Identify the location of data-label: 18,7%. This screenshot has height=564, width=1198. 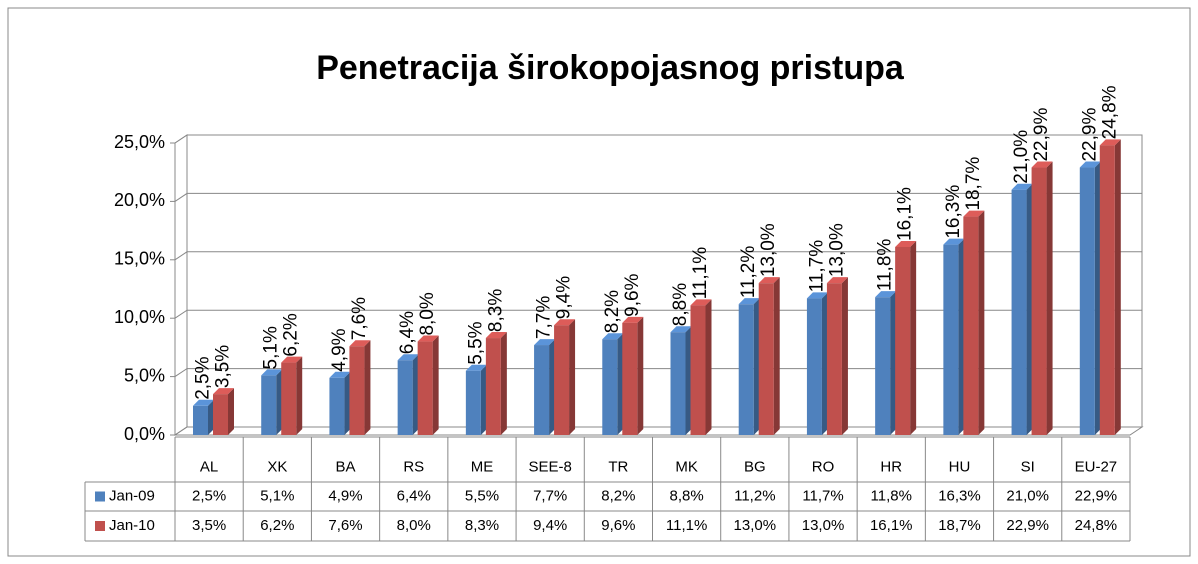
(973, 184).